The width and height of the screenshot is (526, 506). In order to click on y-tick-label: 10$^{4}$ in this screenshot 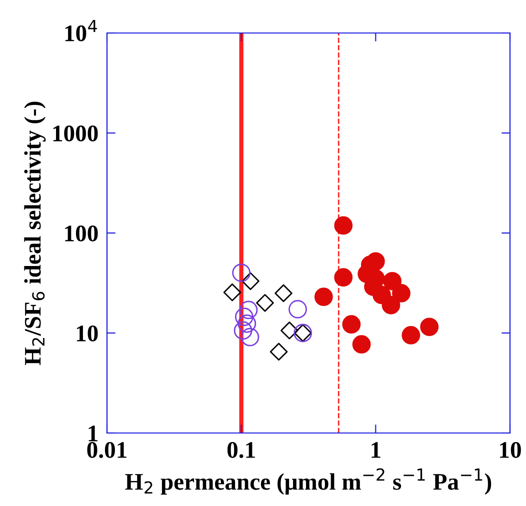, I will do `click(81, 31)`.